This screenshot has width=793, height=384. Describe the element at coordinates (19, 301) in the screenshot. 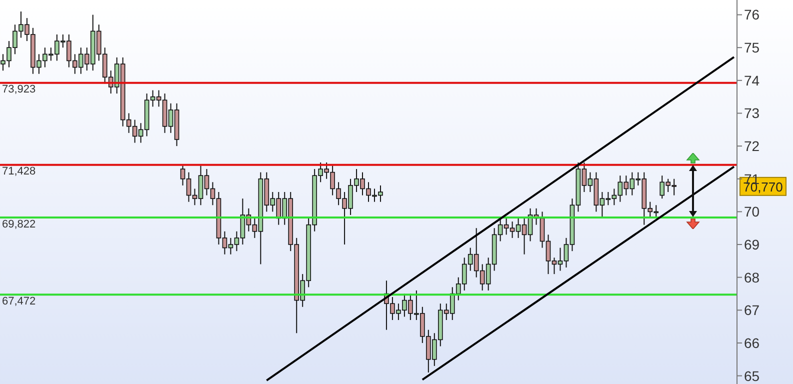

I see `ref-line-label: 67,472` at that location.